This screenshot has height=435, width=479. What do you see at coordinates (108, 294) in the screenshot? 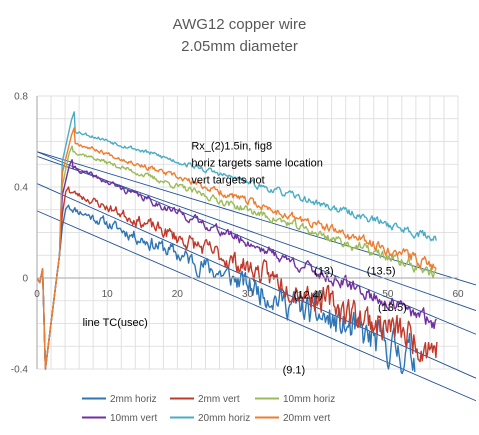
I see `x-tick-label: 10` at bounding box center [108, 294].